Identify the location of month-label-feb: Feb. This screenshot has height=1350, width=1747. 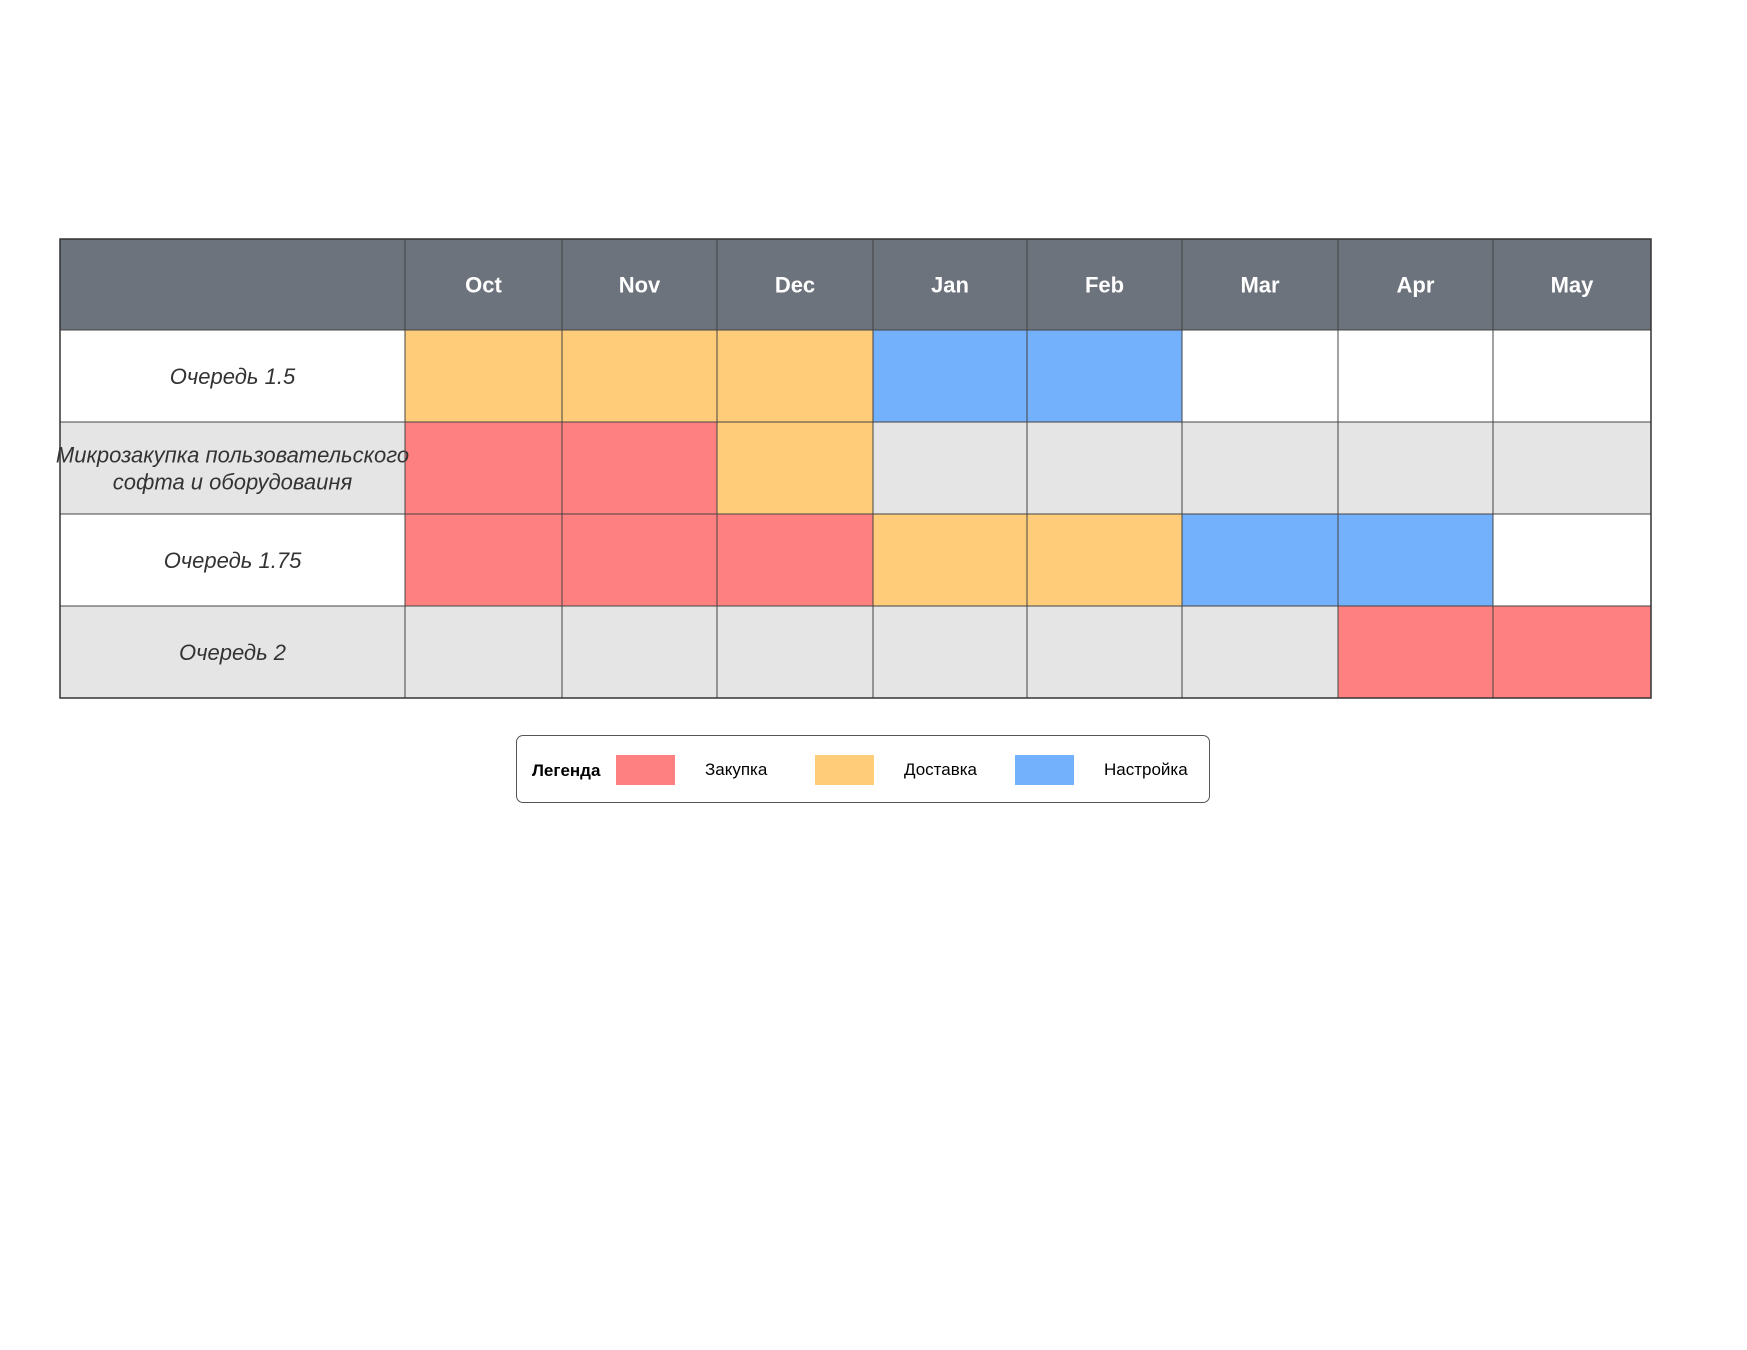
(1104, 285).